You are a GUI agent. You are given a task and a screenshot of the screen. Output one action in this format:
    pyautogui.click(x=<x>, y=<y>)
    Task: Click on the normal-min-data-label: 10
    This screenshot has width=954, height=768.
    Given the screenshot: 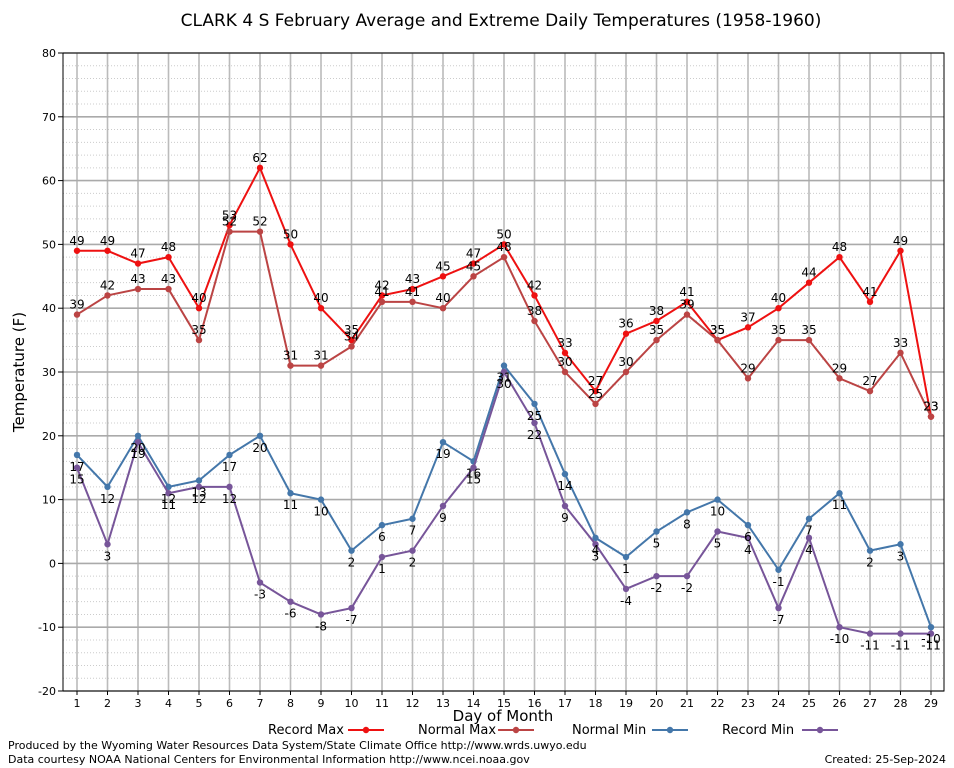 What is the action you would take?
    pyautogui.click(x=717, y=512)
    